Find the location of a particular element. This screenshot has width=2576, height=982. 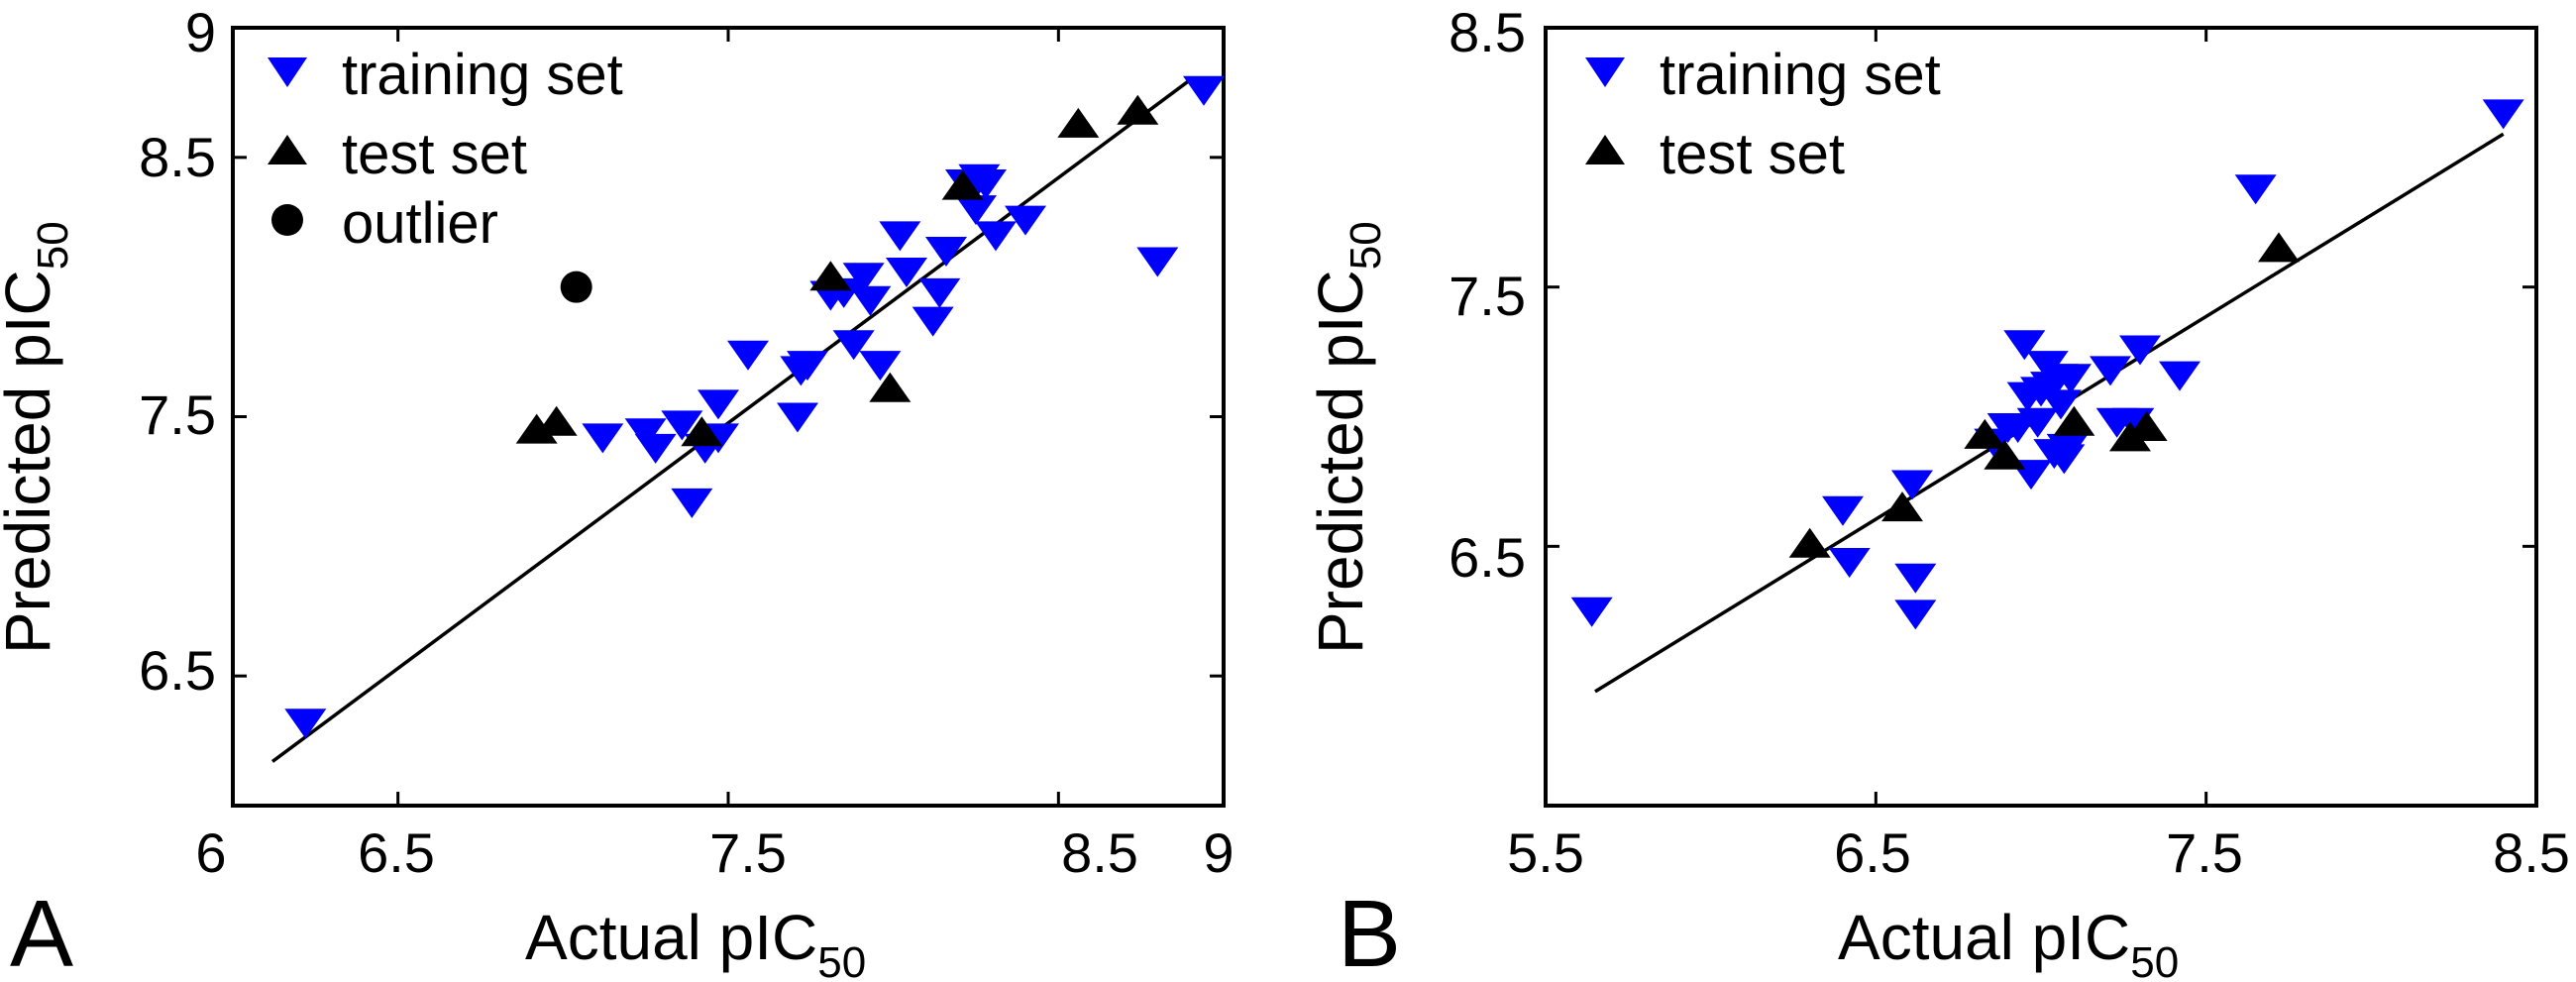

y-tick-label: 9 is located at coordinates (200, 32).